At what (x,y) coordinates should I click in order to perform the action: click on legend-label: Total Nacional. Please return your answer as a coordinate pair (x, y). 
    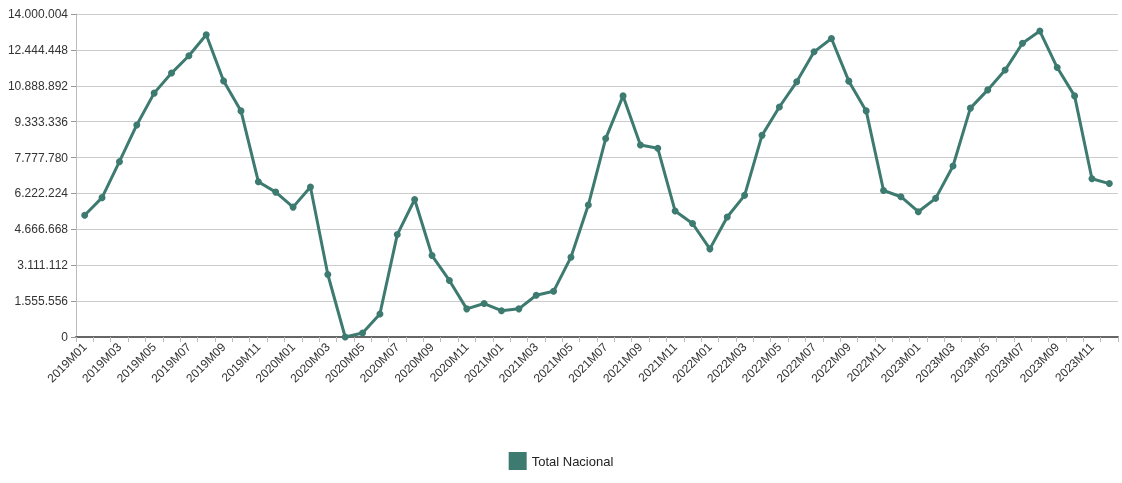
    Looking at the image, I should click on (572, 461).